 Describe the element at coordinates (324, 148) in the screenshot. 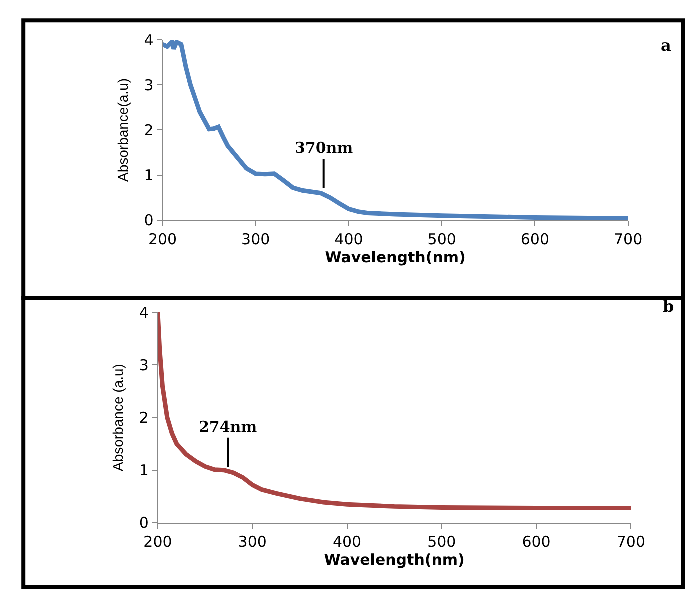

I see `annotation: 370nm` at that location.